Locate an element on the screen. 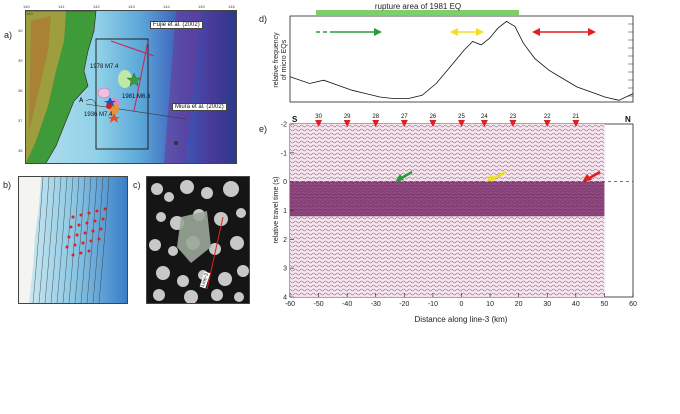  frequency-line is located at coordinates (461, 60).